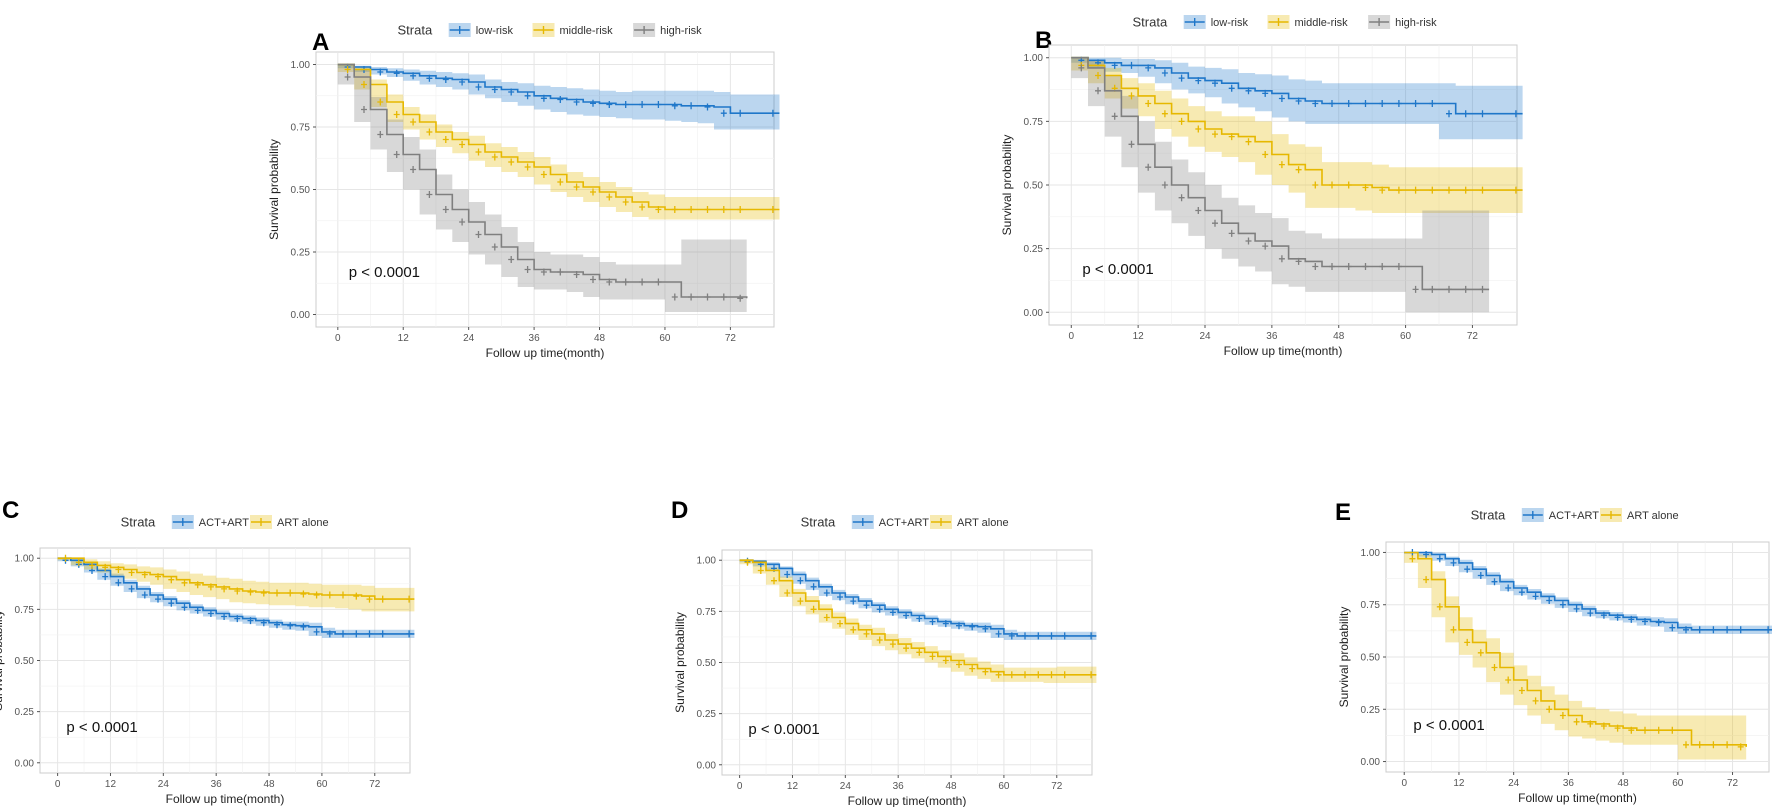 This screenshot has width=1772, height=807. Describe the element at coordinates (217, 784) in the screenshot. I see `x-tick-label: 36` at that location.